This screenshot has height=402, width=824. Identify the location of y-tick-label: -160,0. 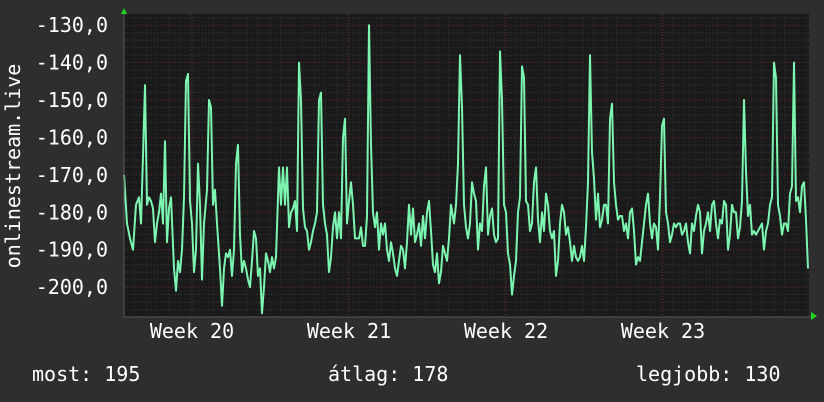
(72, 137).